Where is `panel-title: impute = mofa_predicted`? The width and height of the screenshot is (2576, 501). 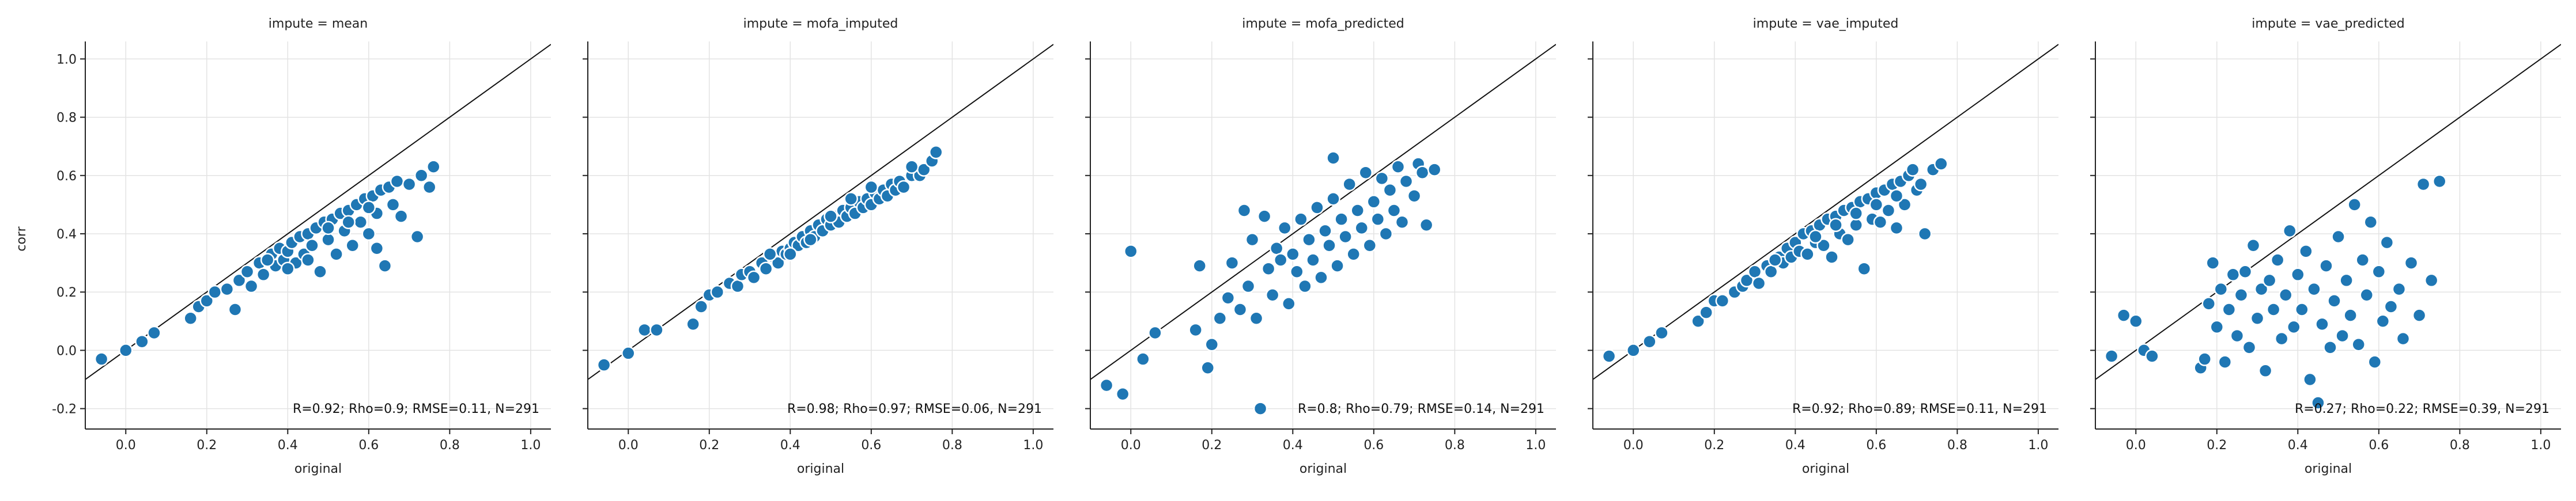
panel-title: impute = mofa_predicted is located at coordinates (1323, 24).